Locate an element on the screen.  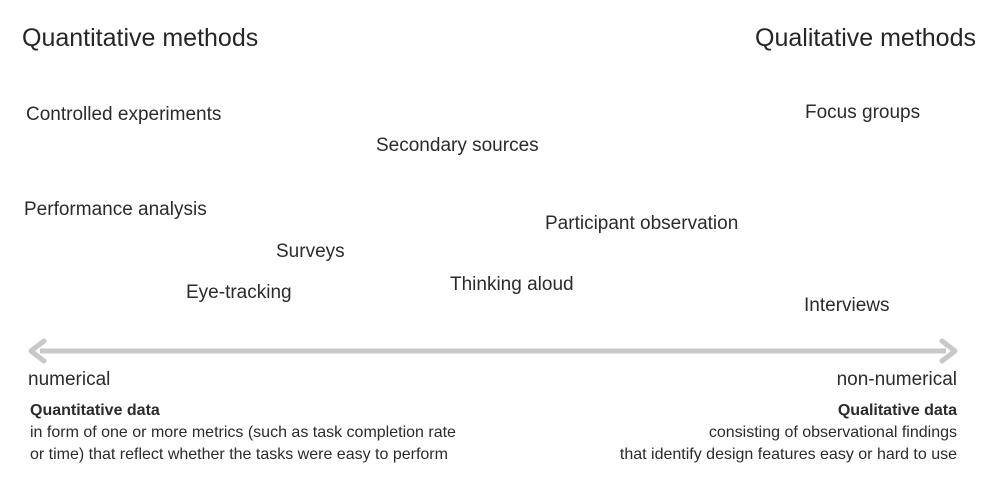
axis-label-numerical: numerical is located at coordinates (69, 379).